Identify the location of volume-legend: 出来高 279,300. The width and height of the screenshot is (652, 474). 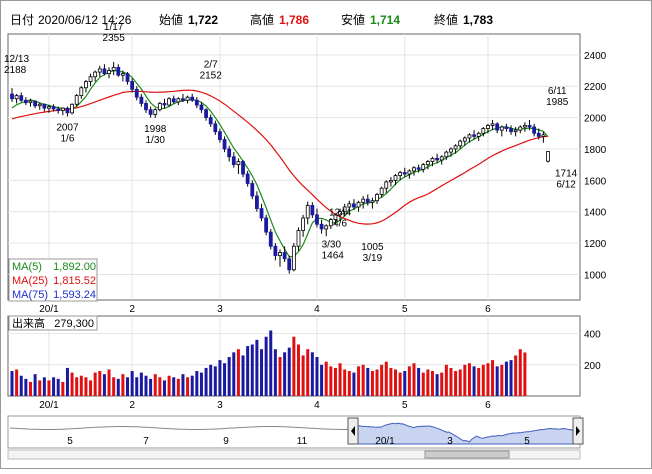
(53, 323).